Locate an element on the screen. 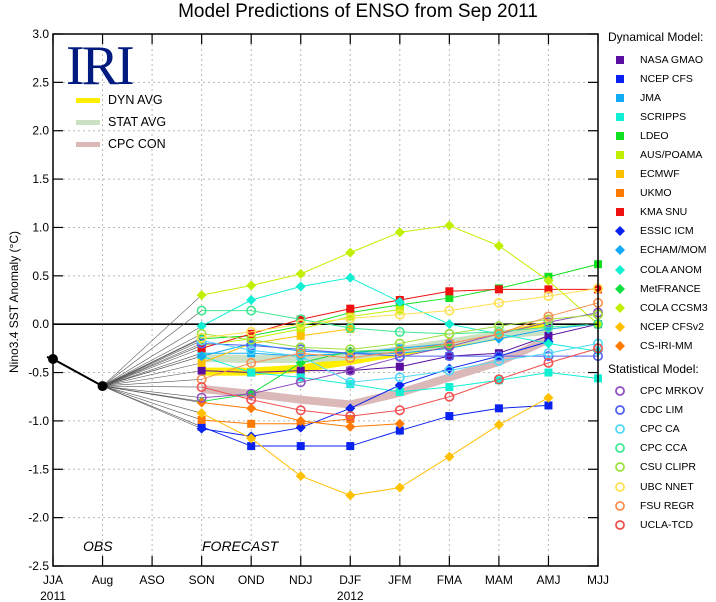 This screenshot has width=716, height=602. legend-label: DYN AVG is located at coordinates (135, 100).